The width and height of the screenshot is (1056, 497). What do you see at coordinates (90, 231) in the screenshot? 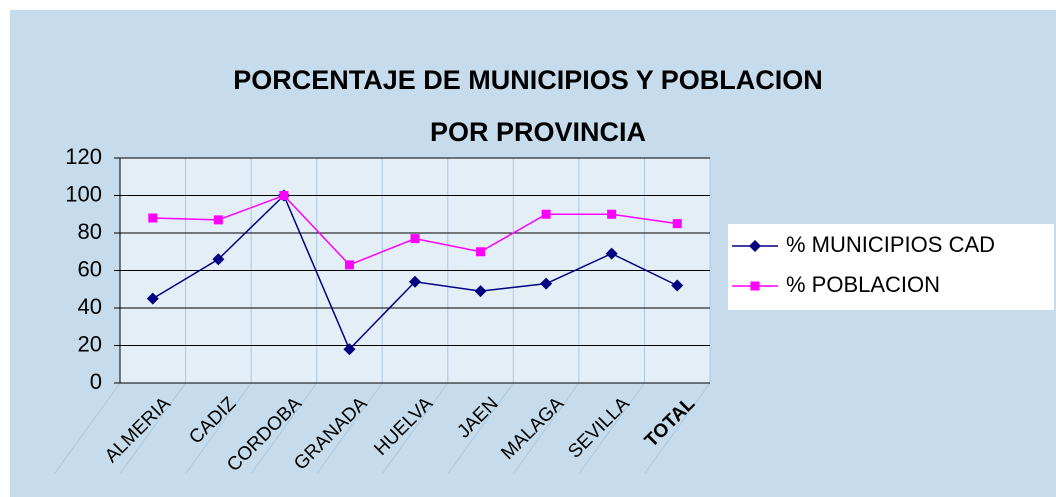
I see `y-tick-label: 80` at bounding box center [90, 231].